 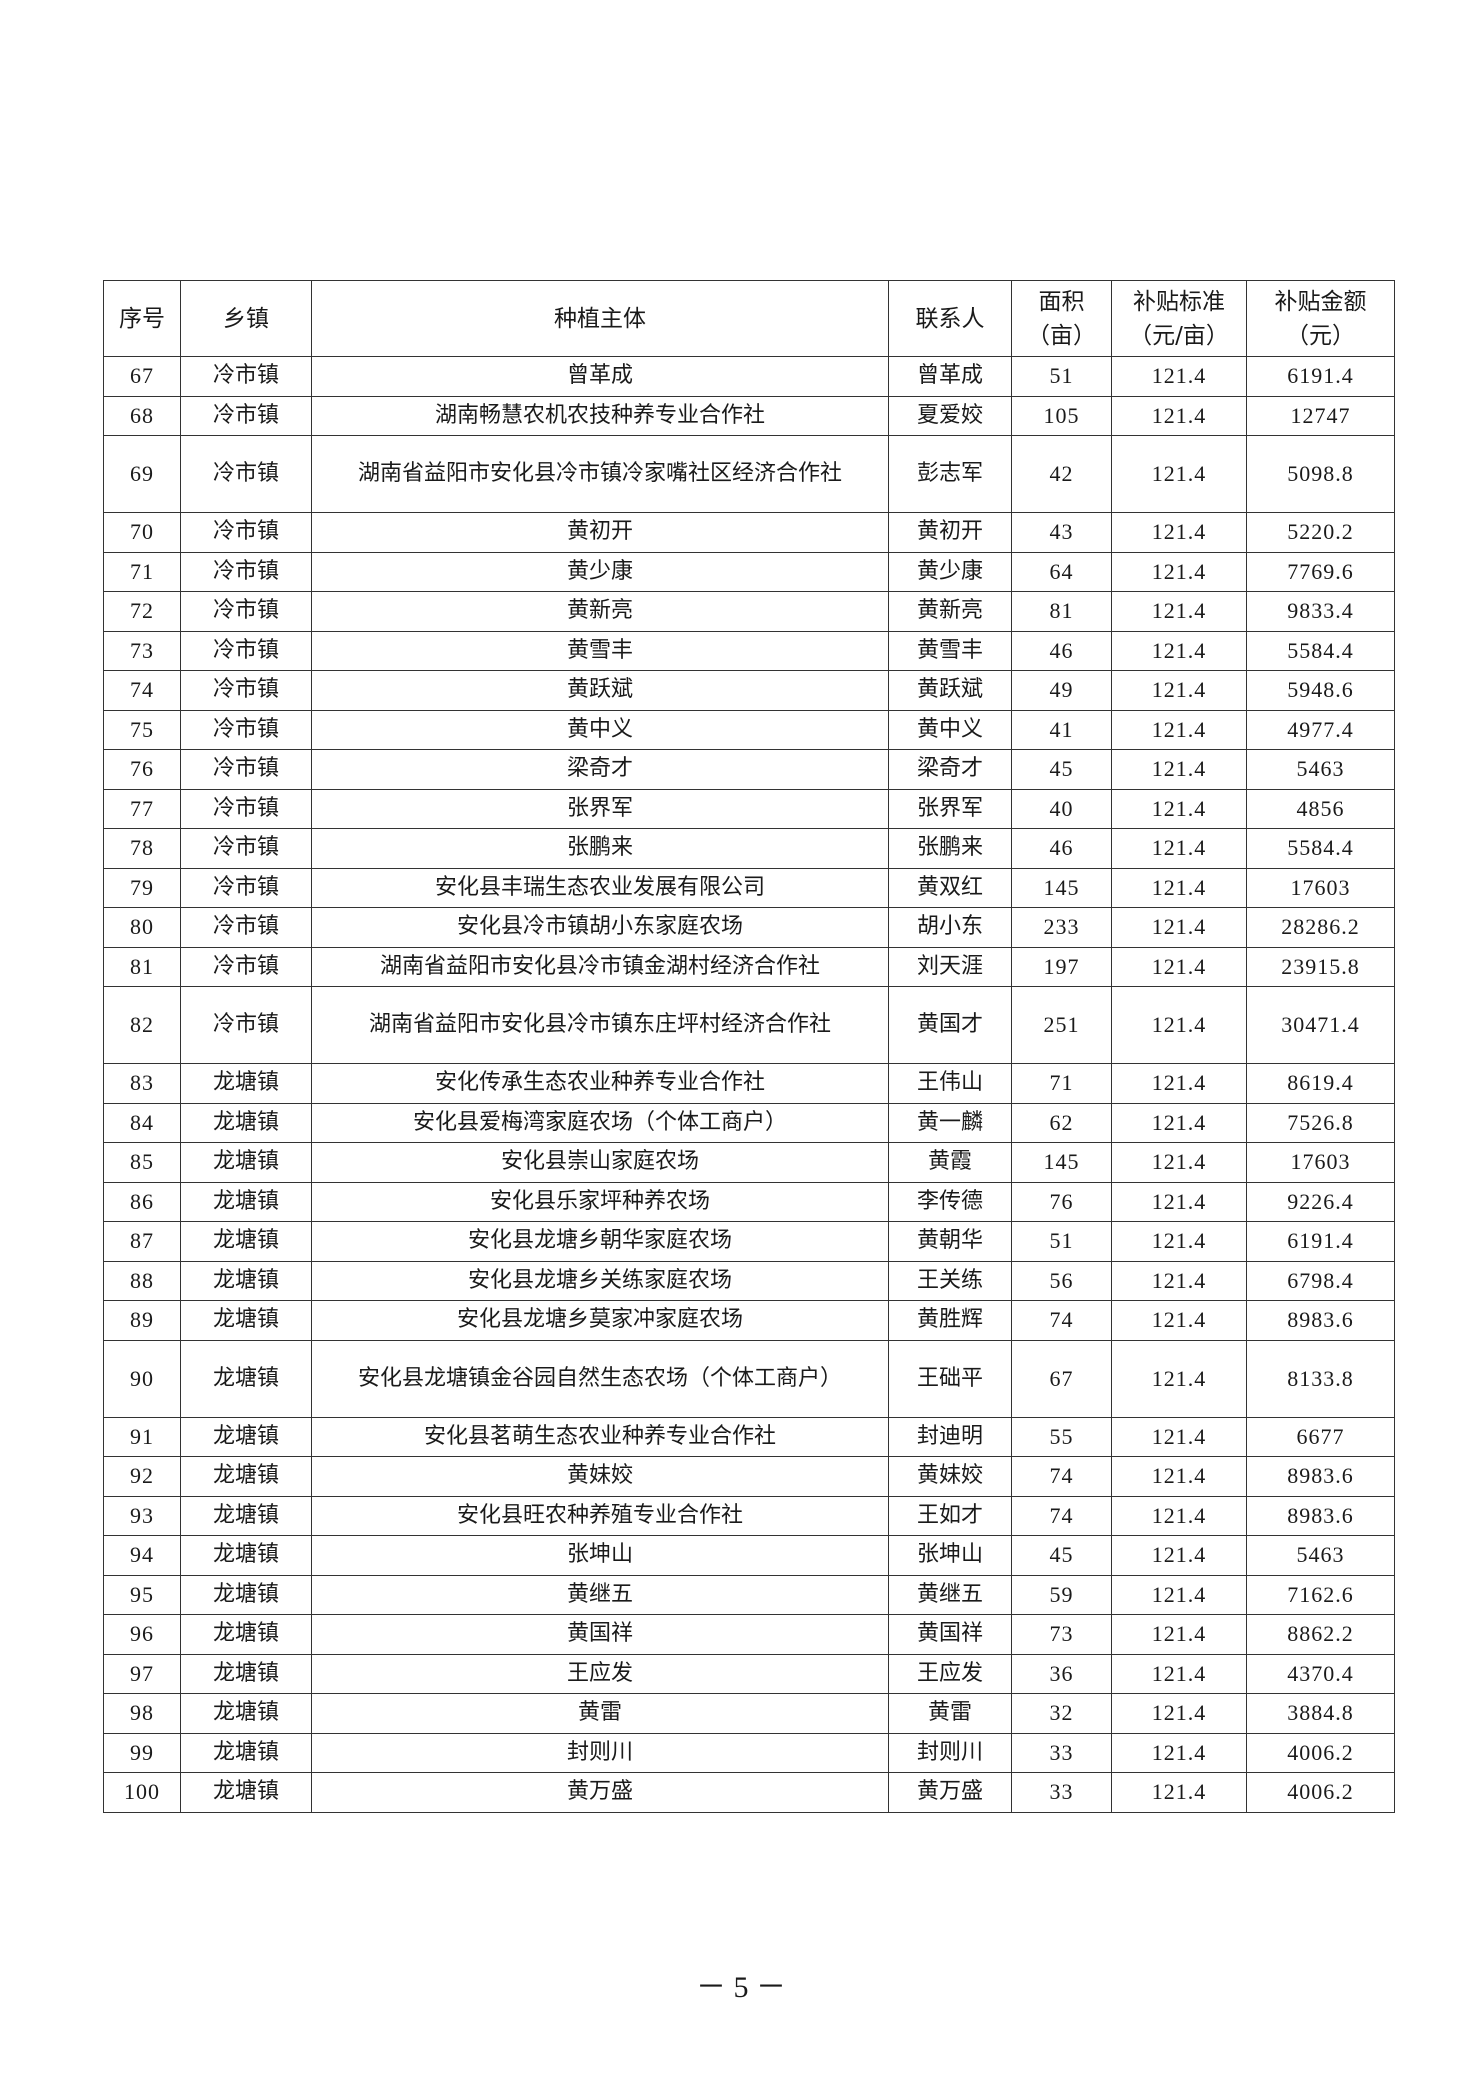 What do you see at coordinates (142, 1083) in the screenshot?
I see `cell-index: 83` at bounding box center [142, 1083].